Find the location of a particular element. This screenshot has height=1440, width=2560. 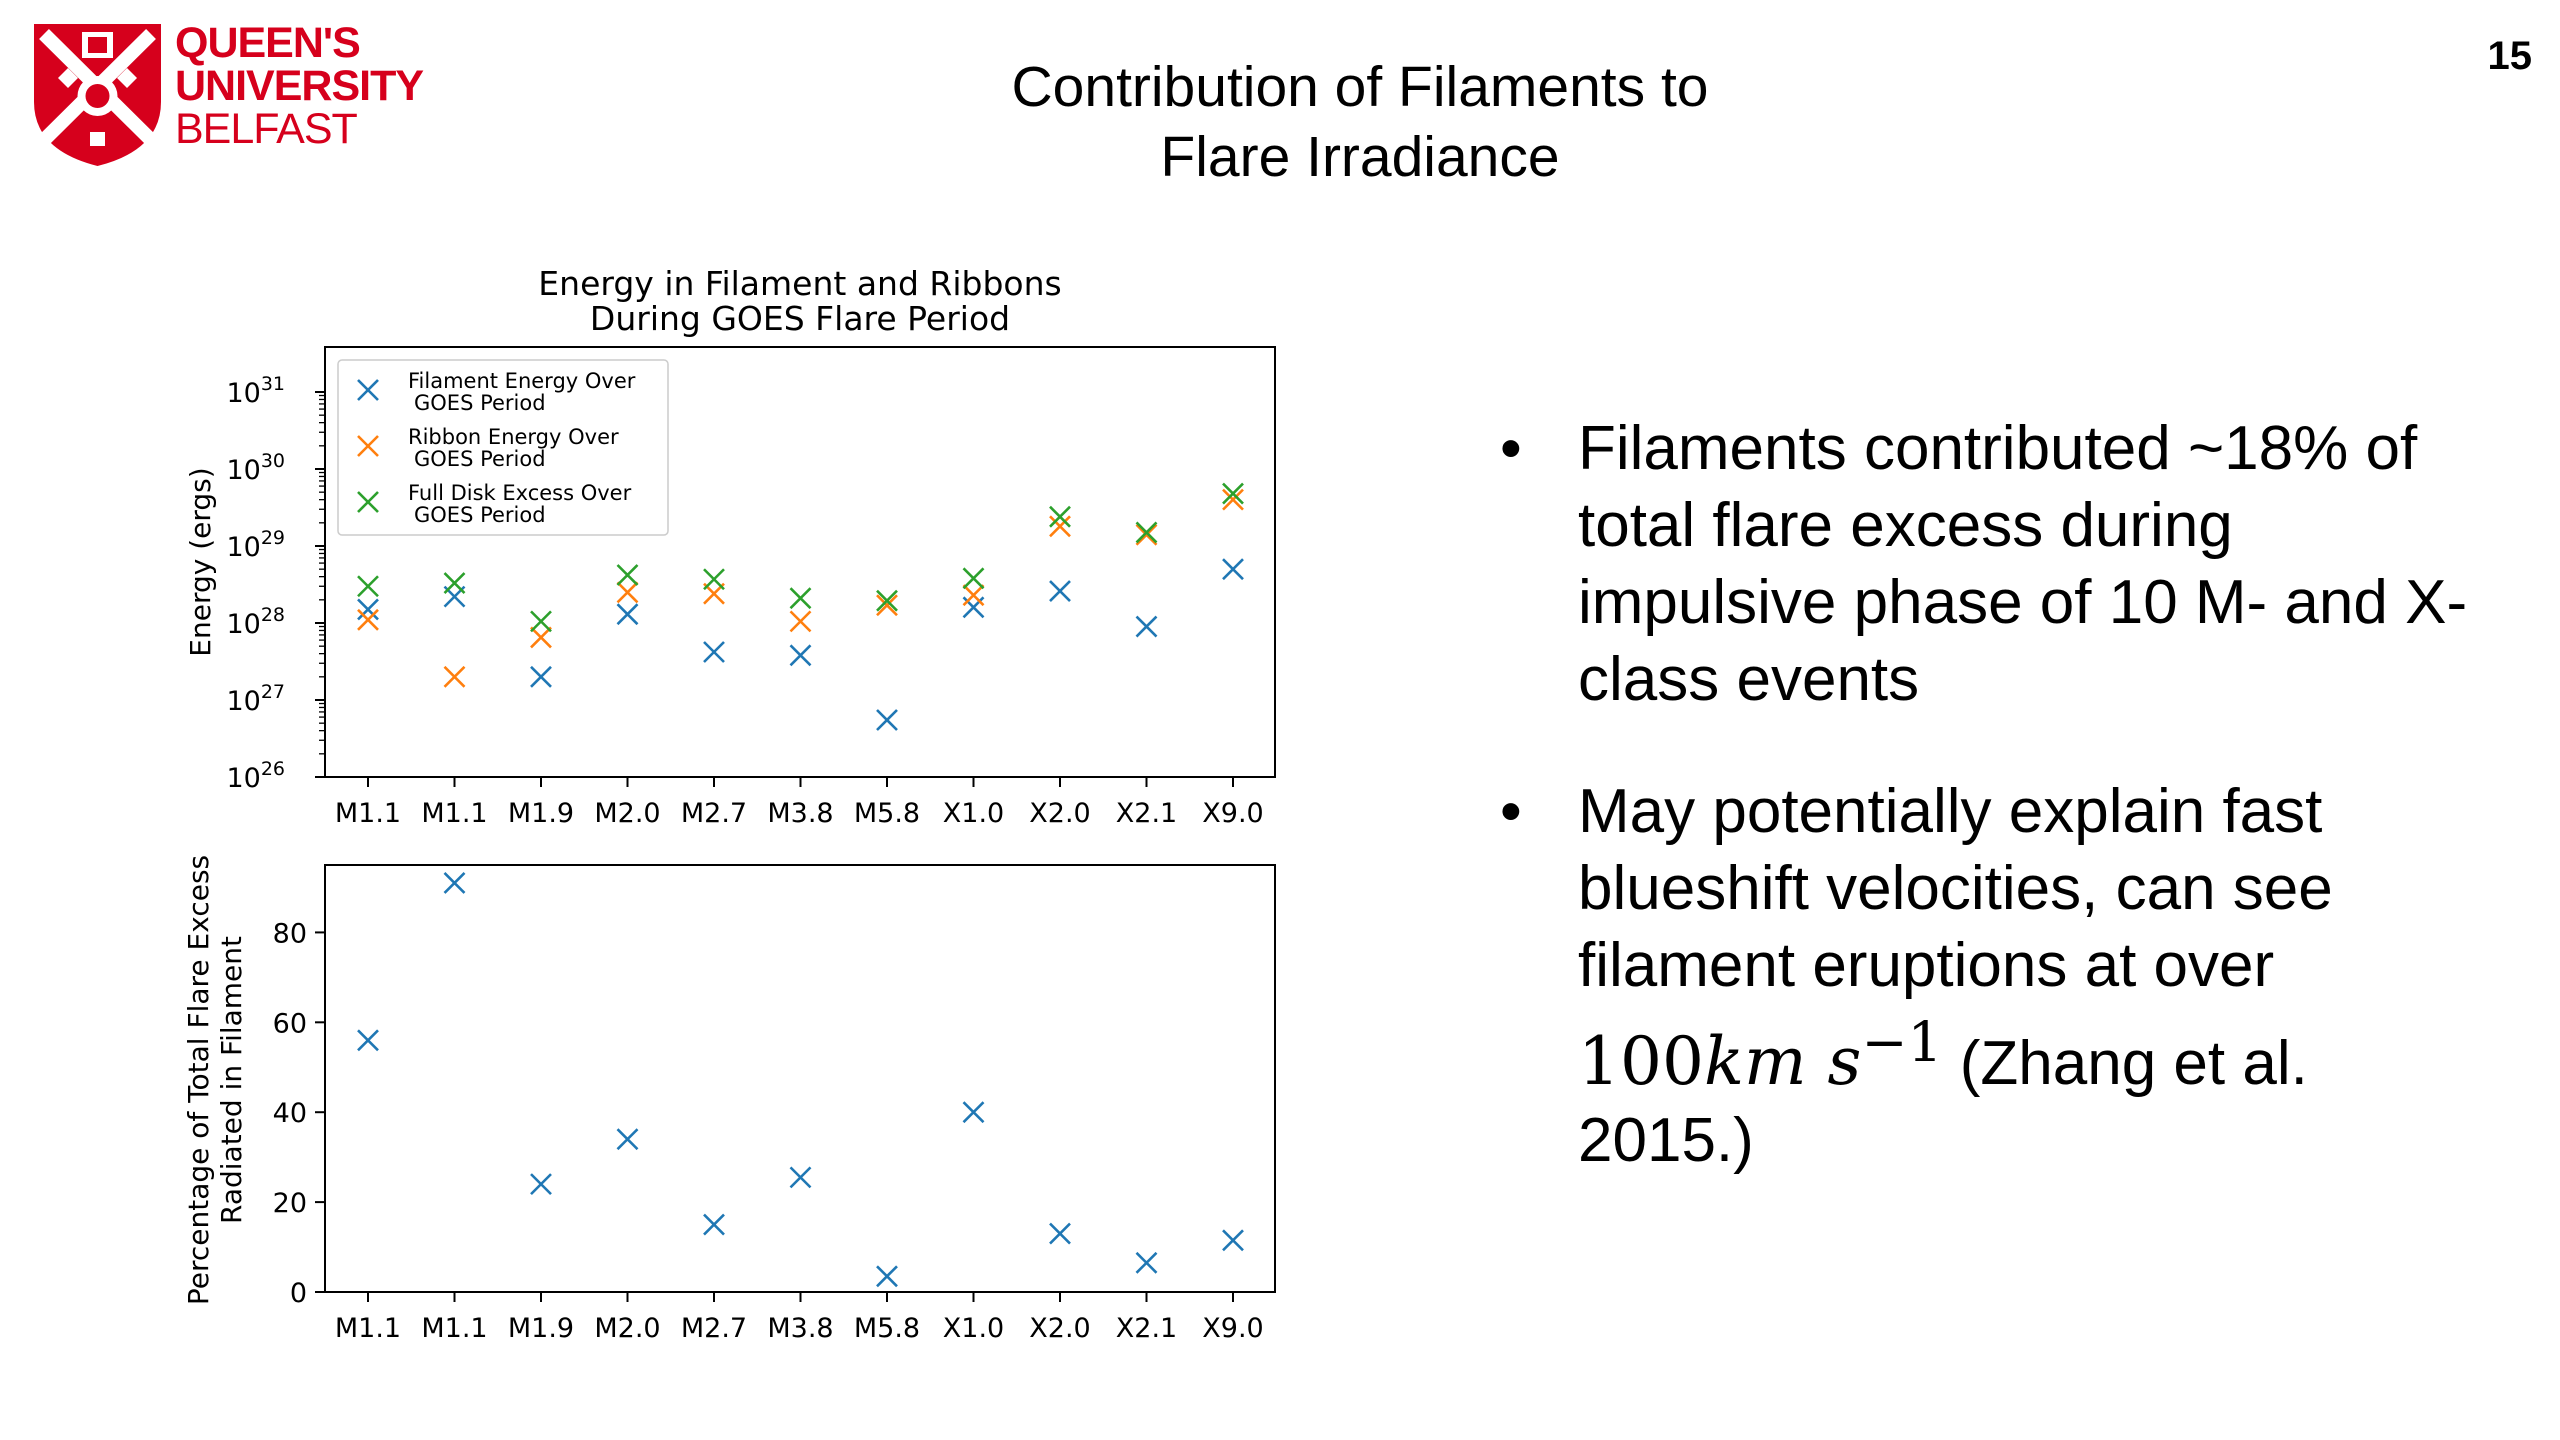

chart2-xtick-label: X1.0 is located at coordinates (973, 1328).